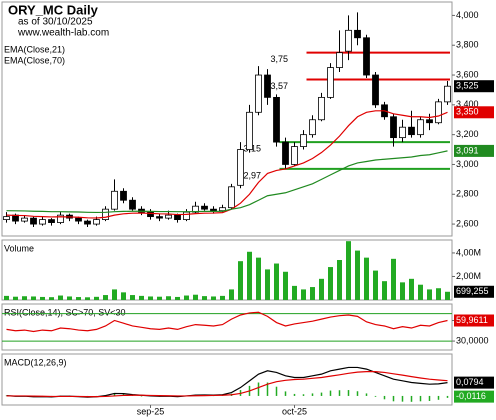 The height and width of the screenshot is (420, 496). I want to click on legend-entry: EMA(Close,21), so click(34, 49).